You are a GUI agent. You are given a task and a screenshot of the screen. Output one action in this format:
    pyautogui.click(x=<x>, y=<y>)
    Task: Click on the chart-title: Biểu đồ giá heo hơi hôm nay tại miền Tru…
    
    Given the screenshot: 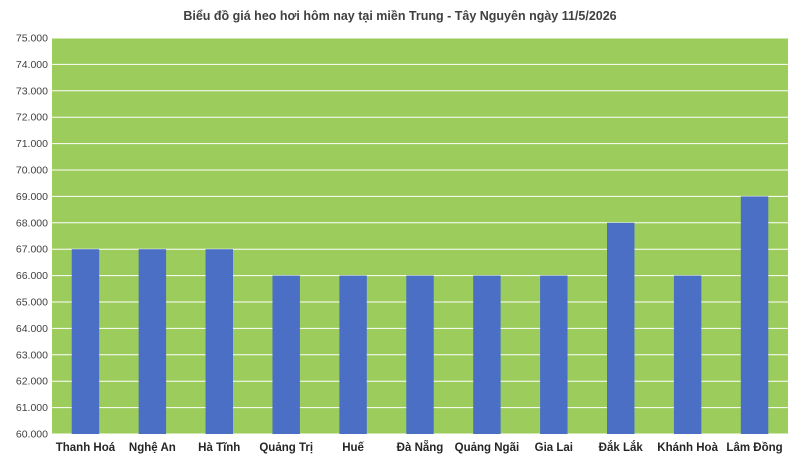 What is the action you would take?
    pyautogui.click(x=399, y=16)
    